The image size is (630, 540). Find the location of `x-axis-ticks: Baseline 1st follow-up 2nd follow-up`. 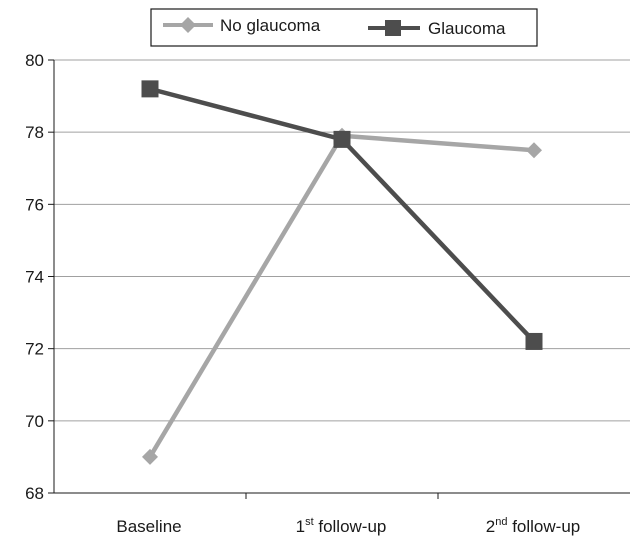

x-axis-ticks: Baseline 1st follow-up 2nd follow-up is located at coordinates (348, 514).